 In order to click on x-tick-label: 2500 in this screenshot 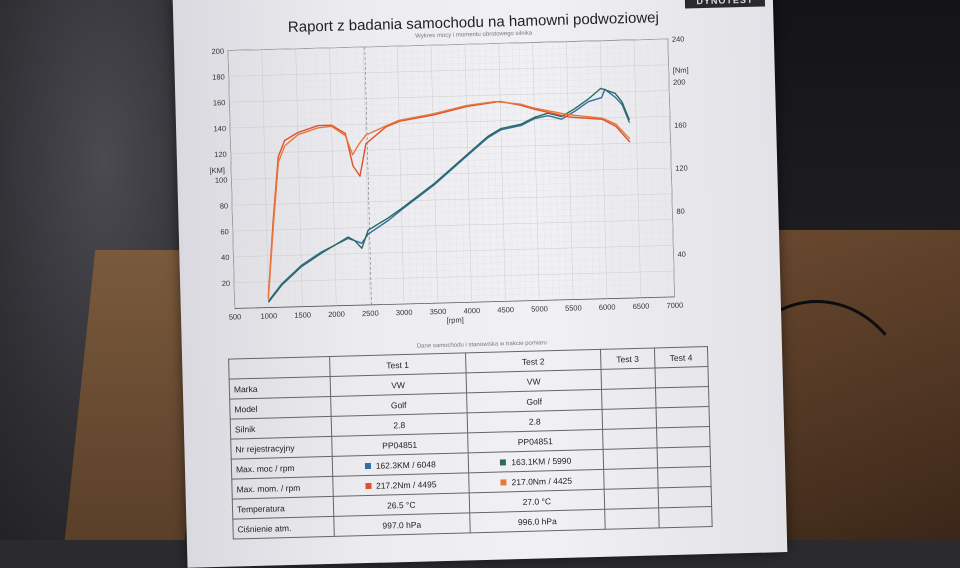, I will do `click(370, 313)`.